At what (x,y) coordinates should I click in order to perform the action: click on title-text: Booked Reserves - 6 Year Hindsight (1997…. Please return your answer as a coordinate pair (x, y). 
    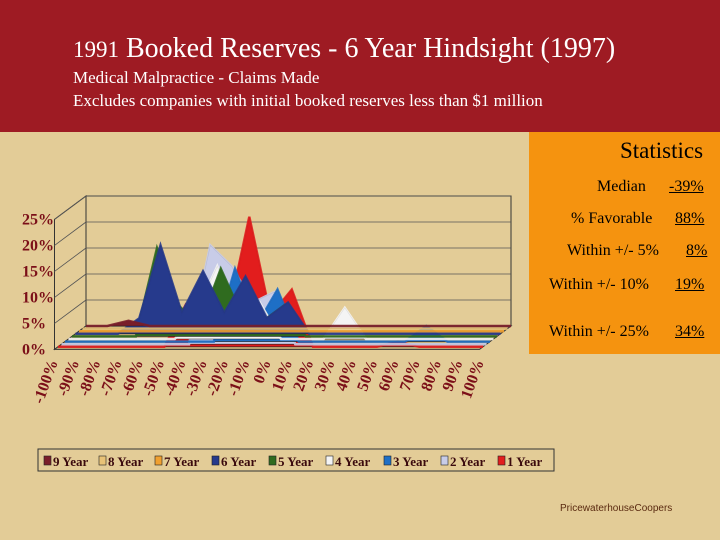
    Looking at the image, I should click on (371, 48).